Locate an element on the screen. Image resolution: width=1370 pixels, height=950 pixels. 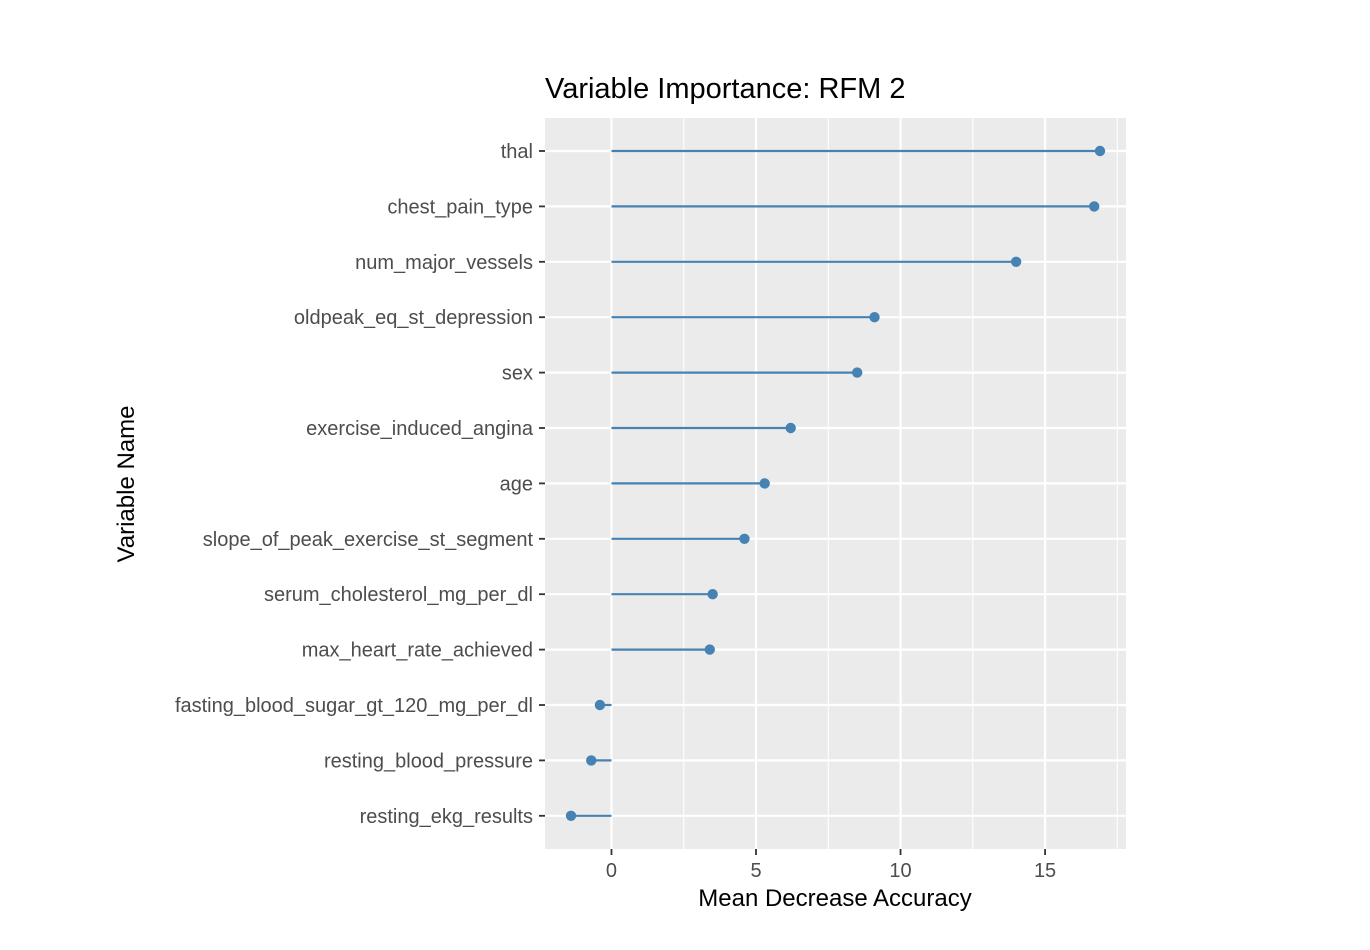
y-tick-label: serum_cholesterol_mg_per_dl is located at coordinates (398, 595).